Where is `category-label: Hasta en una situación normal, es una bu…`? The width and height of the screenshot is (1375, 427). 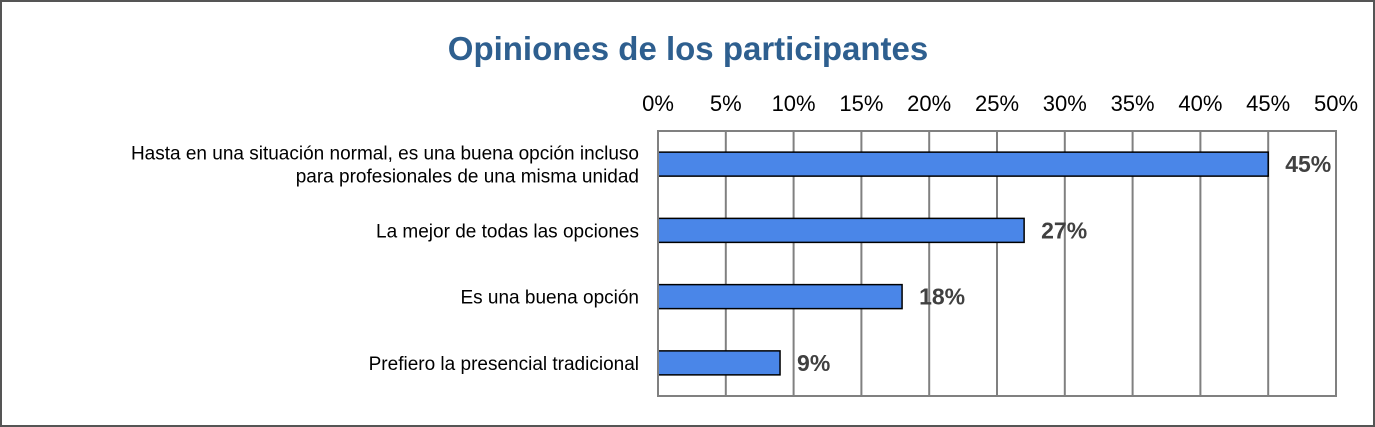 category-label: Hasta en una situación normal, es una bu… is located at coordinates (385, 154).